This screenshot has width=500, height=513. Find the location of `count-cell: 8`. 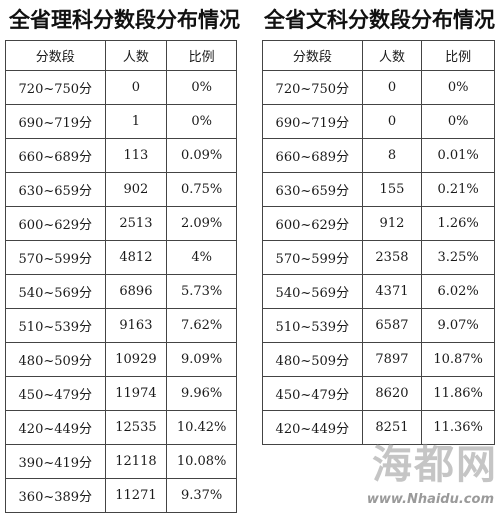

count-cell: 8 is located at coordinates (392, 155).